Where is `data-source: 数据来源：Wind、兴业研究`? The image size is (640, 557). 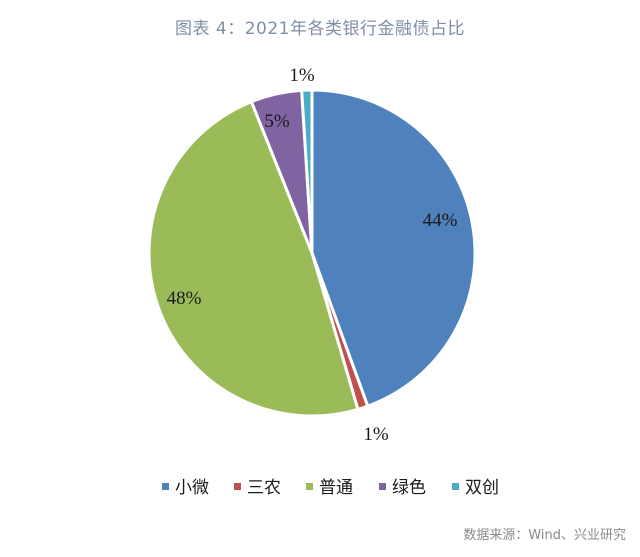 data-source: 数据来源：Wind、兴业研究 is located at coordinates (544, 535).